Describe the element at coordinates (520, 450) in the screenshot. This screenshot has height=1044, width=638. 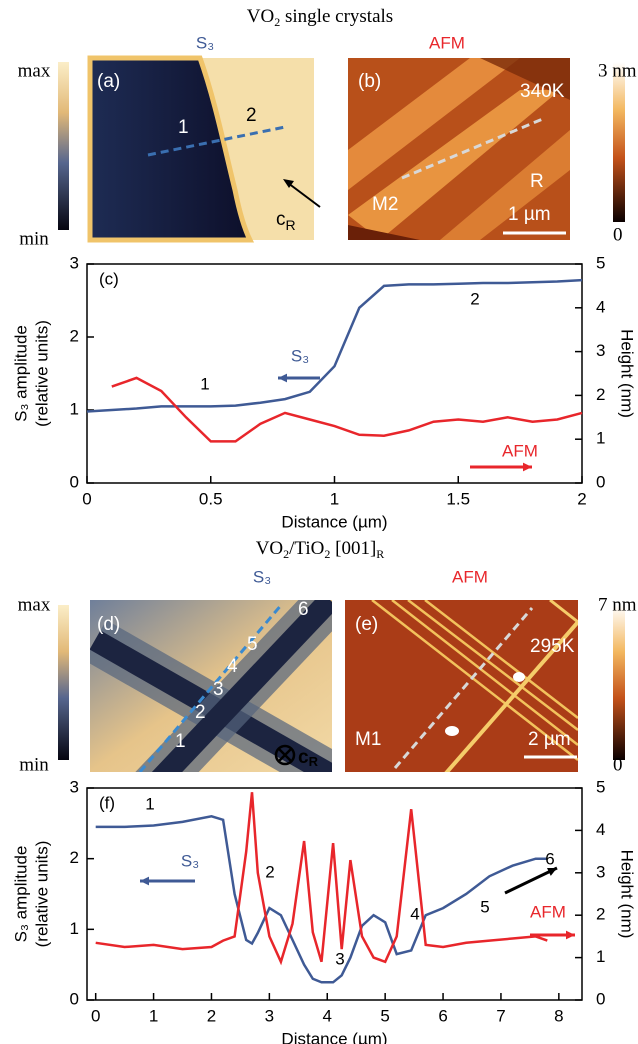
I see `legend-label: AFM` at that location.